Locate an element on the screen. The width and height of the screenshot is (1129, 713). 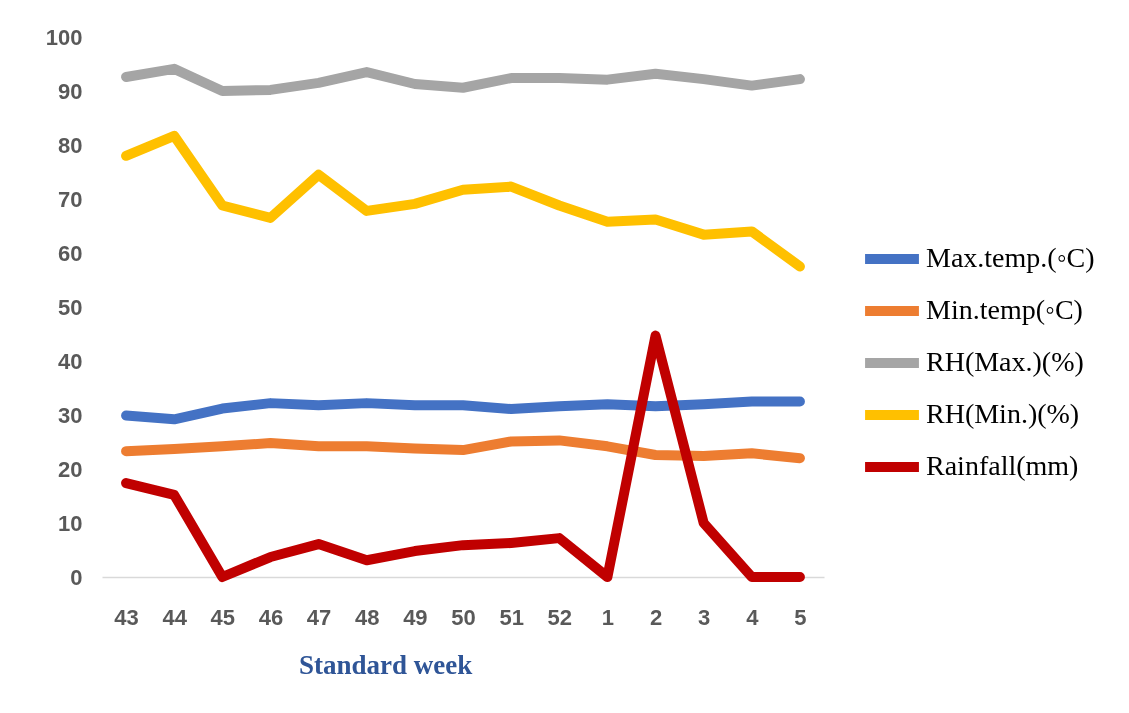
y-tick-label: 70 is located at coordinates (70, 199).